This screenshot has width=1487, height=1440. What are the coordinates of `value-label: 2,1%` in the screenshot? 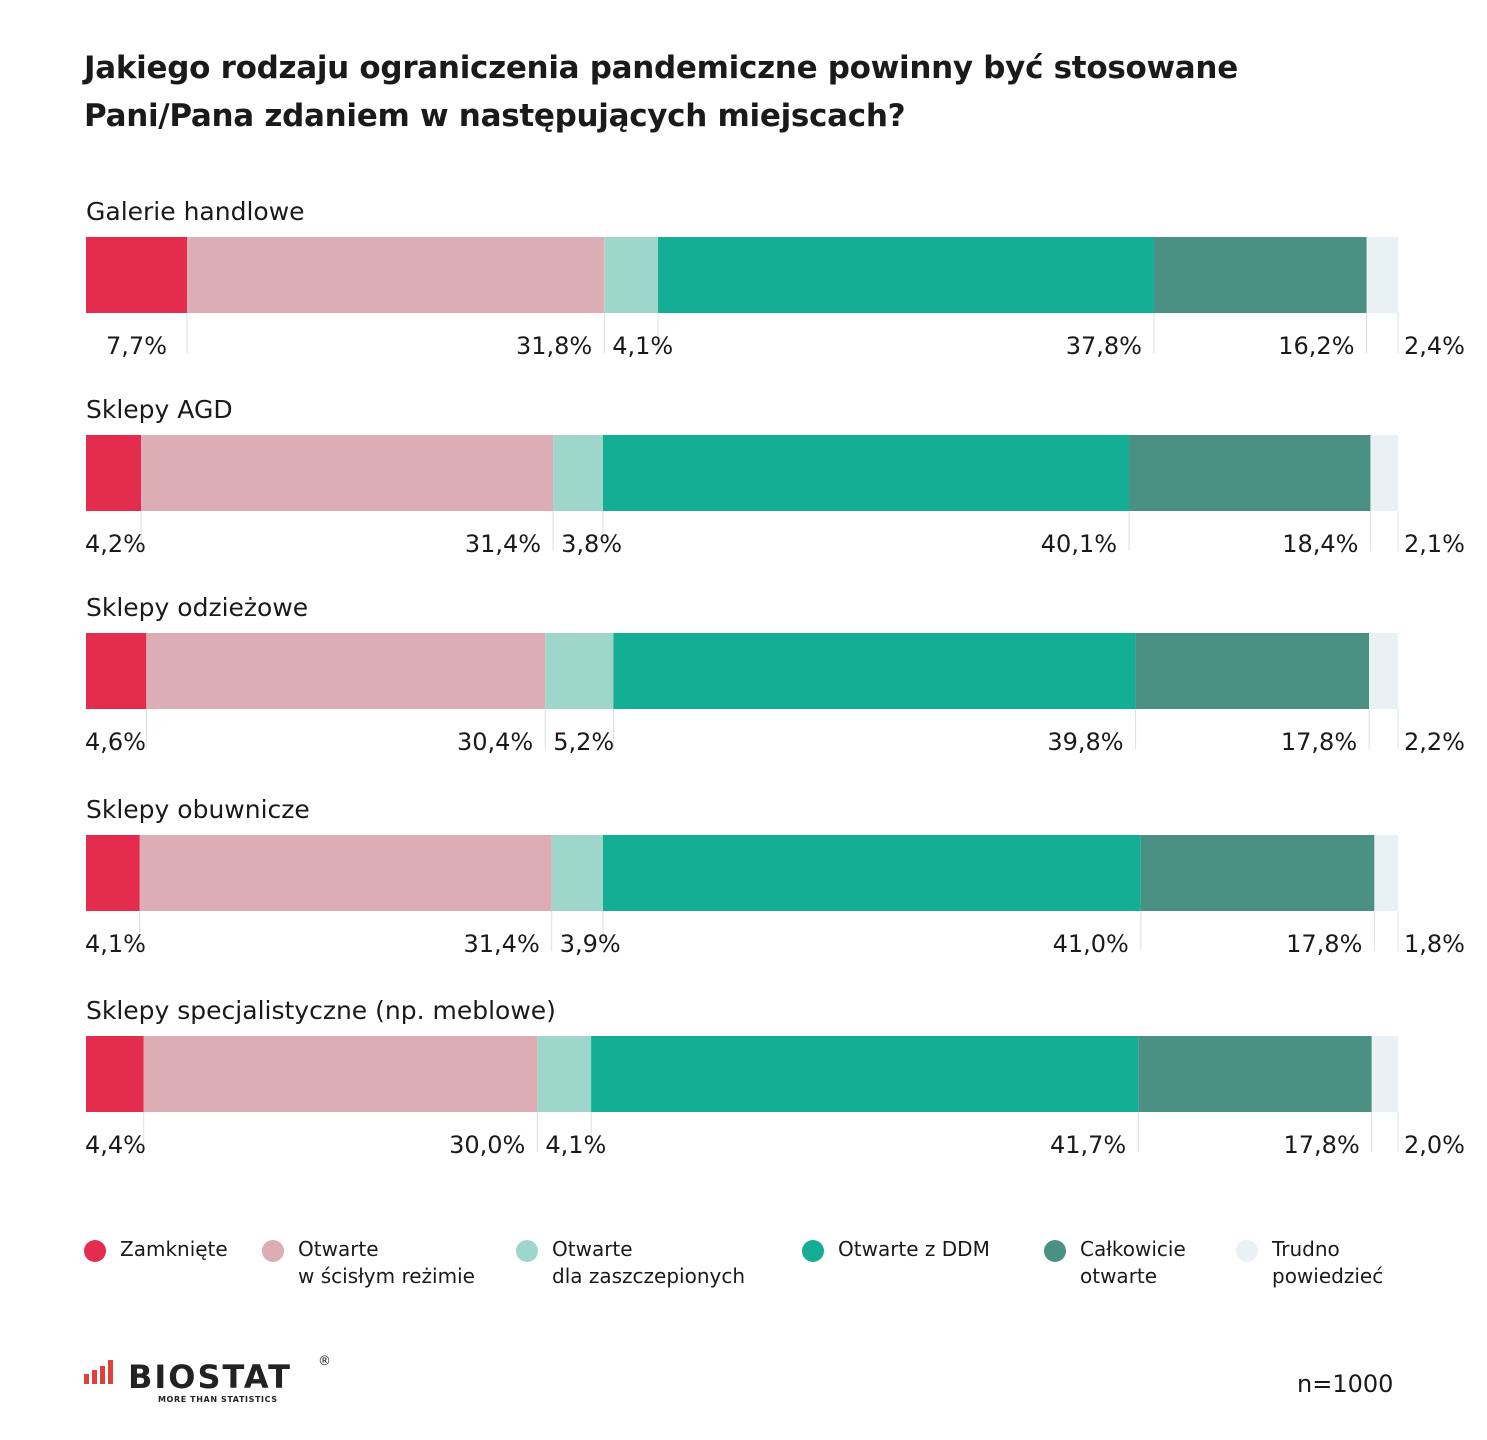 It's located at (1434, 544).